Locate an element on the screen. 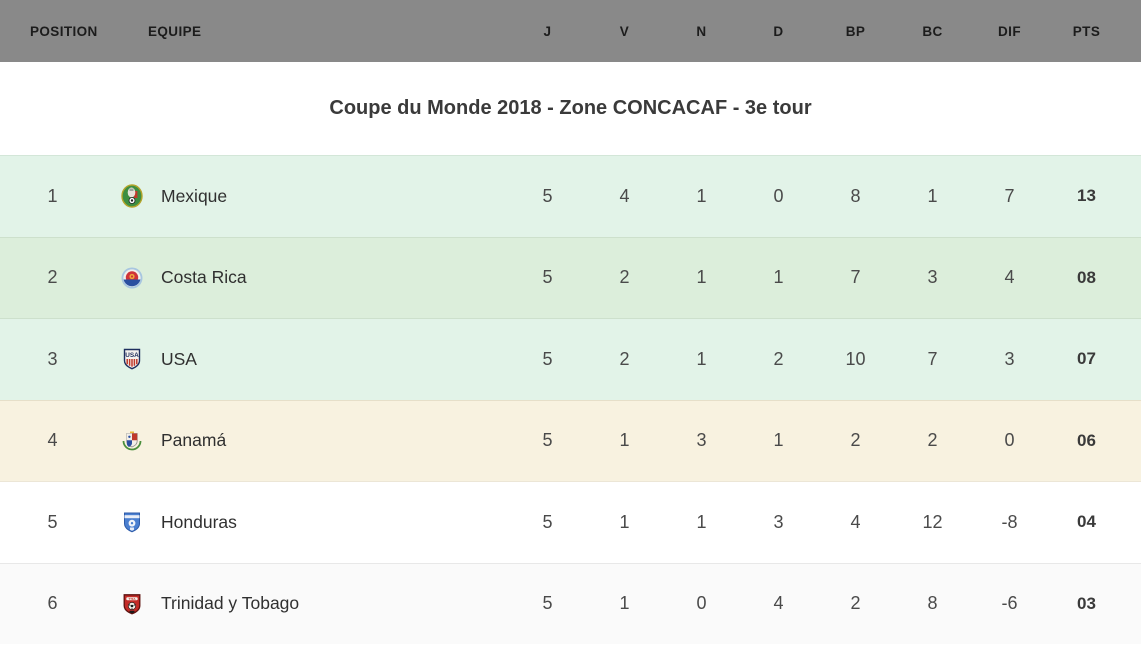 The image size is (1141, 650). goal-diff-value: -6 is located at coordinates (1009, 603).